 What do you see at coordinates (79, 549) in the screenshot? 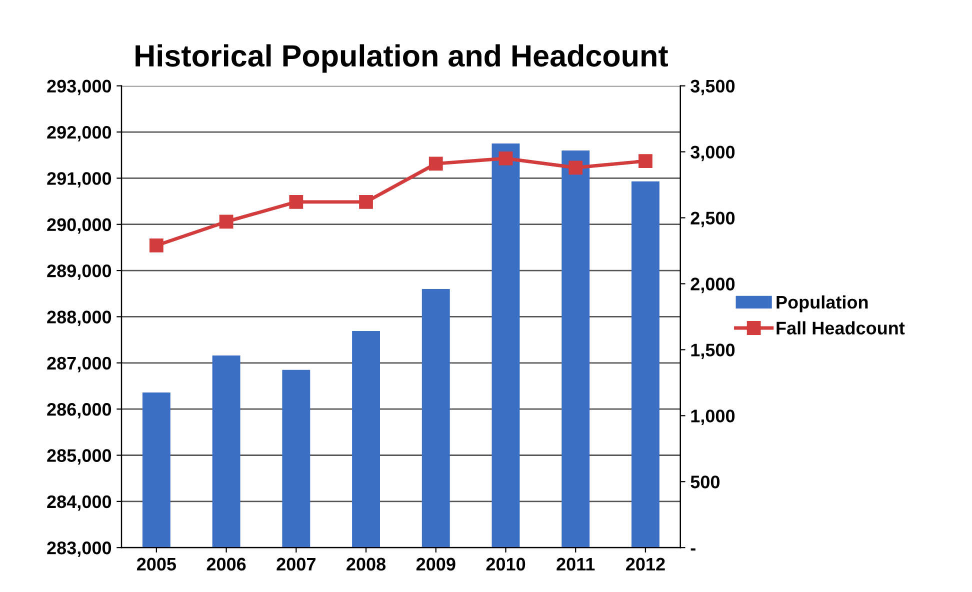
I see `y-tick-label: 283,000` at bounding box center [79, 549].